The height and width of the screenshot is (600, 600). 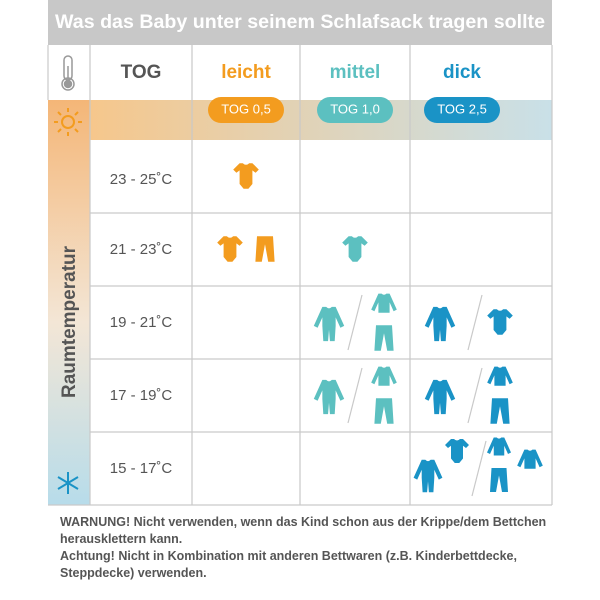 I want to click on thermometer-icon, so click(x=68, y=73).